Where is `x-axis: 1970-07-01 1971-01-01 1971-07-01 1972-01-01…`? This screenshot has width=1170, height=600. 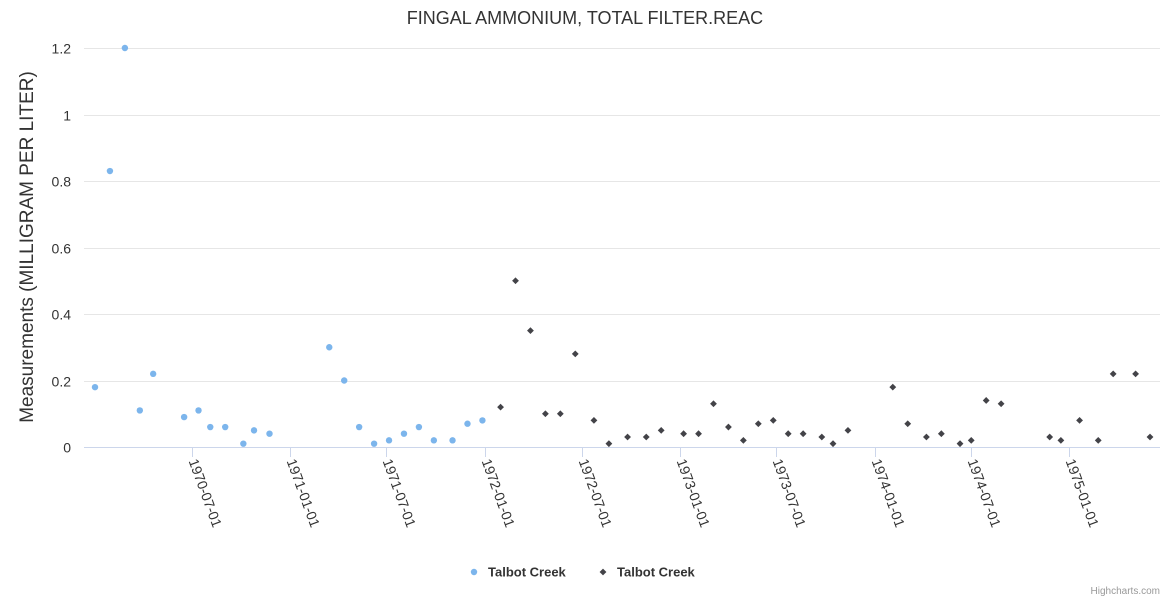
x-axis: 1970-07-01 1971-01-01 1971-07-01 1972-01-01… is located at coordinates (622, 488).